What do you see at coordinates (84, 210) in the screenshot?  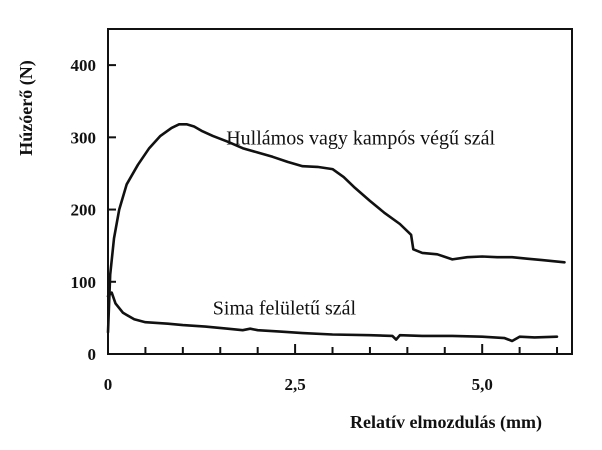 I see `y-tick-label: 200` at bounding box center [84, 210].